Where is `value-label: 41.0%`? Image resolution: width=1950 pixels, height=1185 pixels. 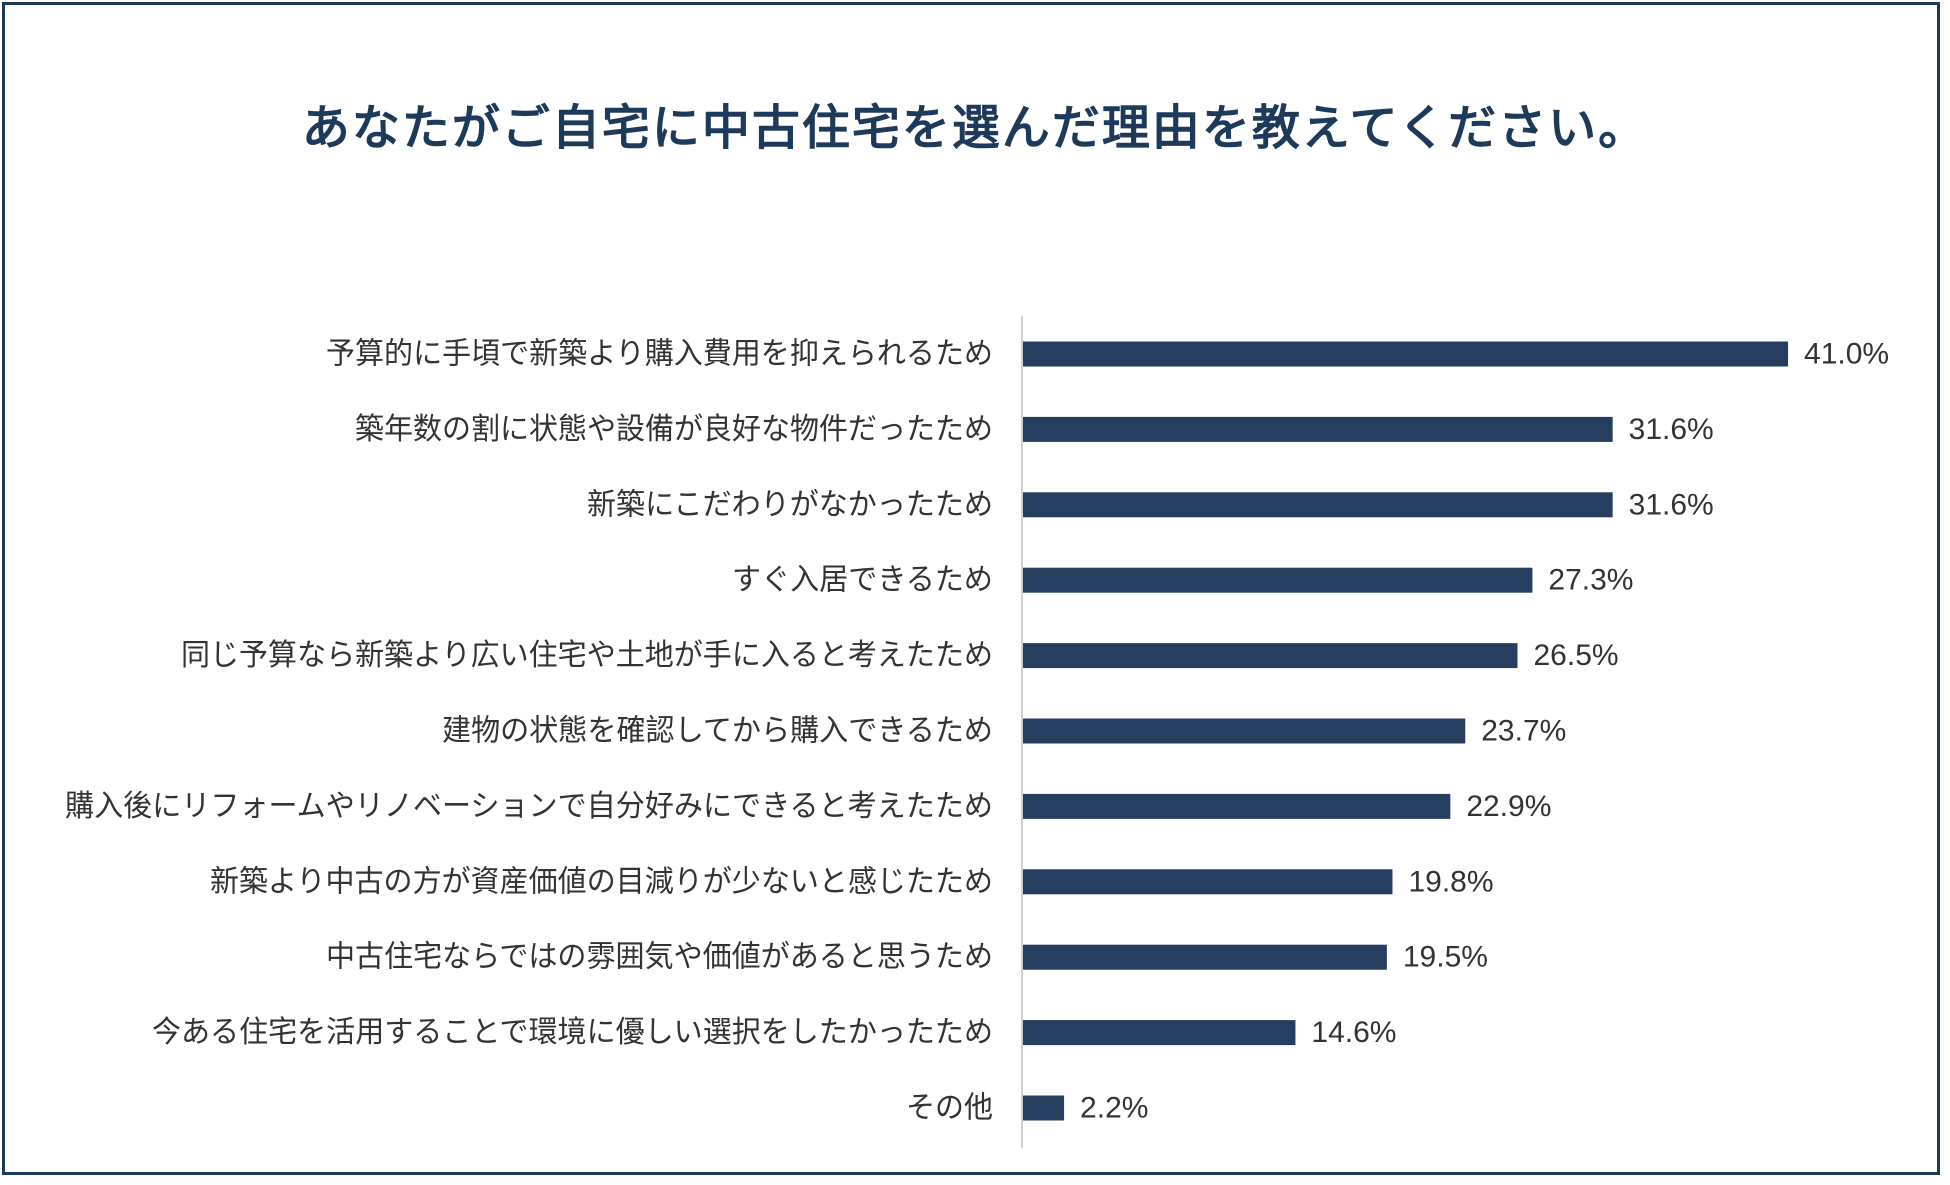
value-label: 41.0% is located at coordinates (1846, 354).